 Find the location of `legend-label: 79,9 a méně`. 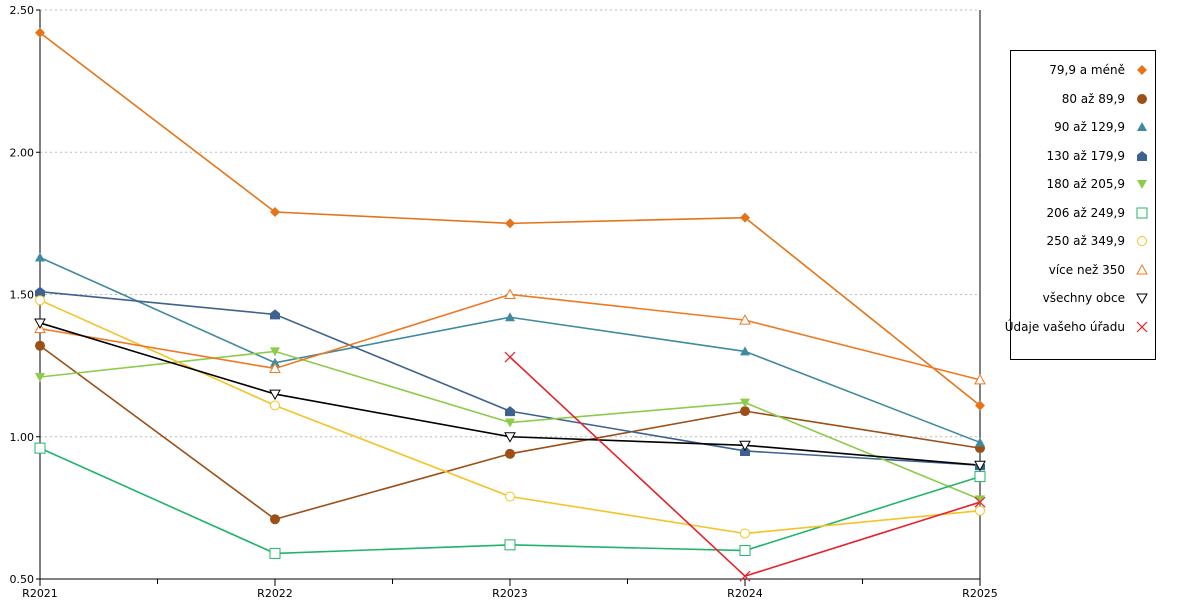

legend-label: 79,9 a méně is located at coordinates (1087, 70).